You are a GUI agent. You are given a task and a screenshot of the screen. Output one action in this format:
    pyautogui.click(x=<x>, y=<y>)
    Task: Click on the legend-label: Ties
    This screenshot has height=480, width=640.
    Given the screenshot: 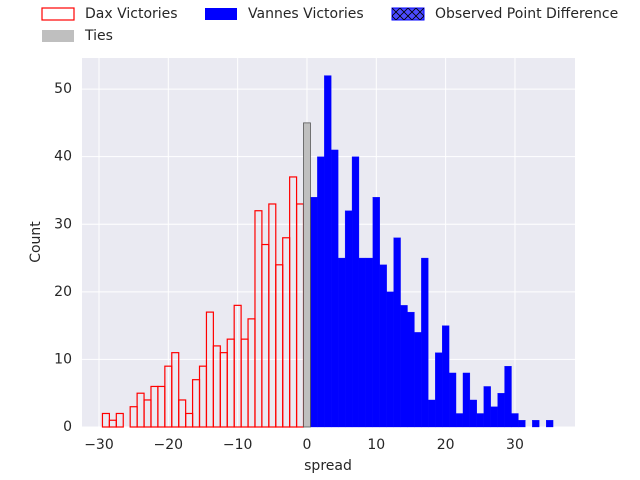 What is the action you would take?
    pyautogui.click(x=98, y=36)
    